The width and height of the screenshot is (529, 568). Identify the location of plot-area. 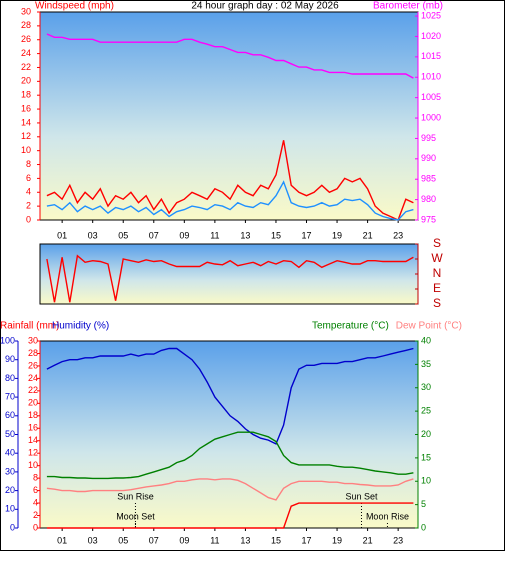
(229, 274).